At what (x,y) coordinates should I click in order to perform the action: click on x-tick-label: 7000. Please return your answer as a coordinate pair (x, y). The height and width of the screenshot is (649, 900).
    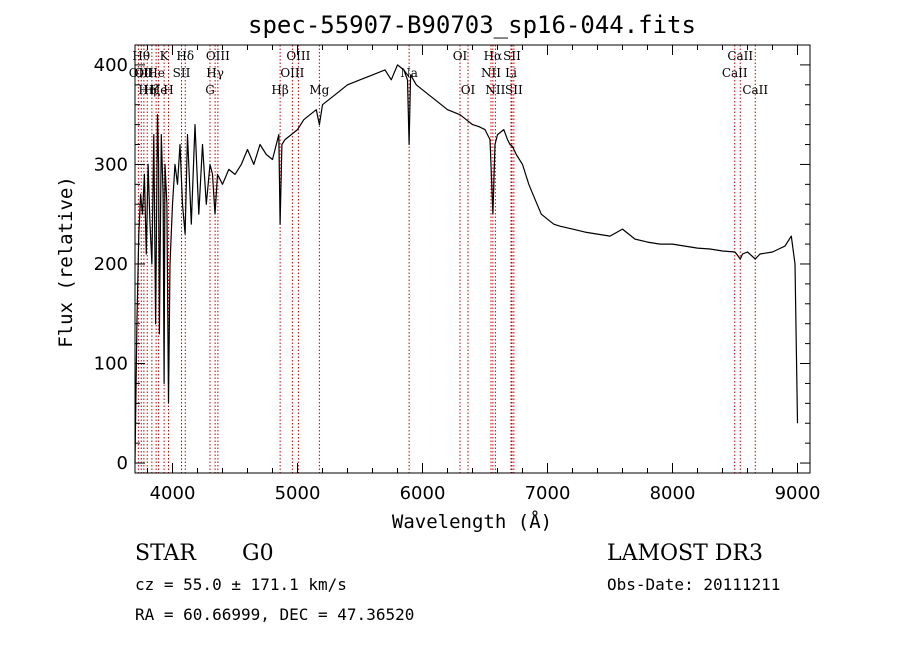
    Looking at the image, I should click on (548, 493).